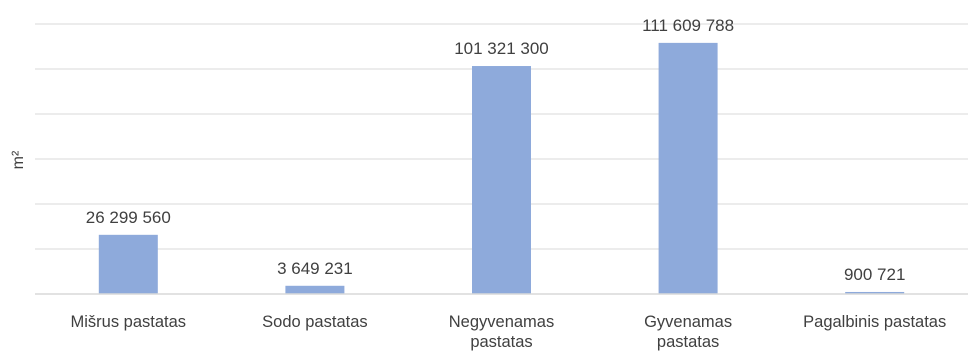 This screenshot has width=975, height=354. I want to click on data-label: 101 321 300, so click(501, 48).